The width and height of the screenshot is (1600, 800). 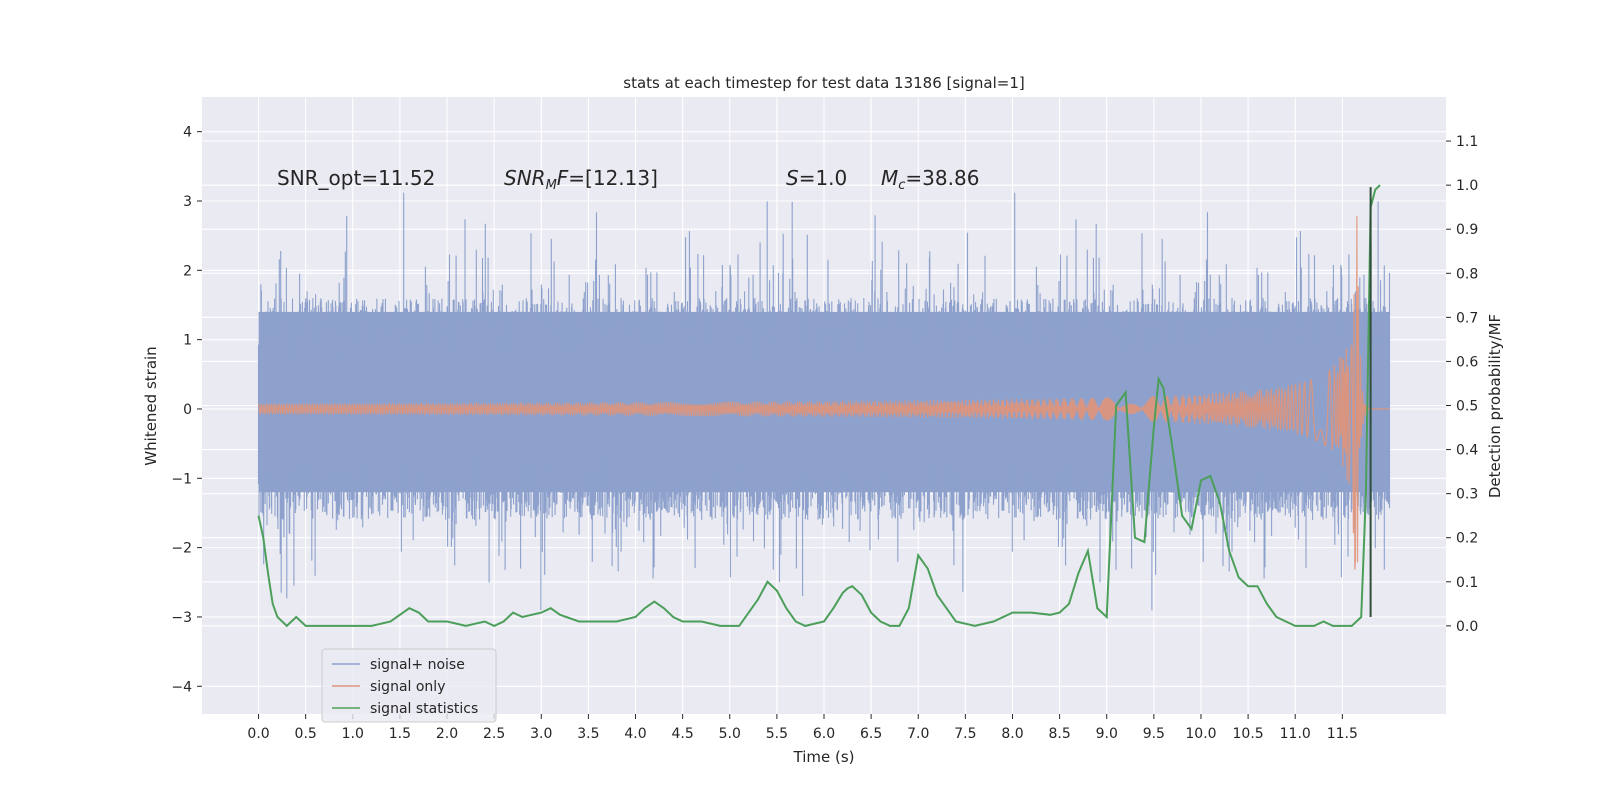 I want to click on annotation-mc-value: =38.86, so click(x=942, y=178).